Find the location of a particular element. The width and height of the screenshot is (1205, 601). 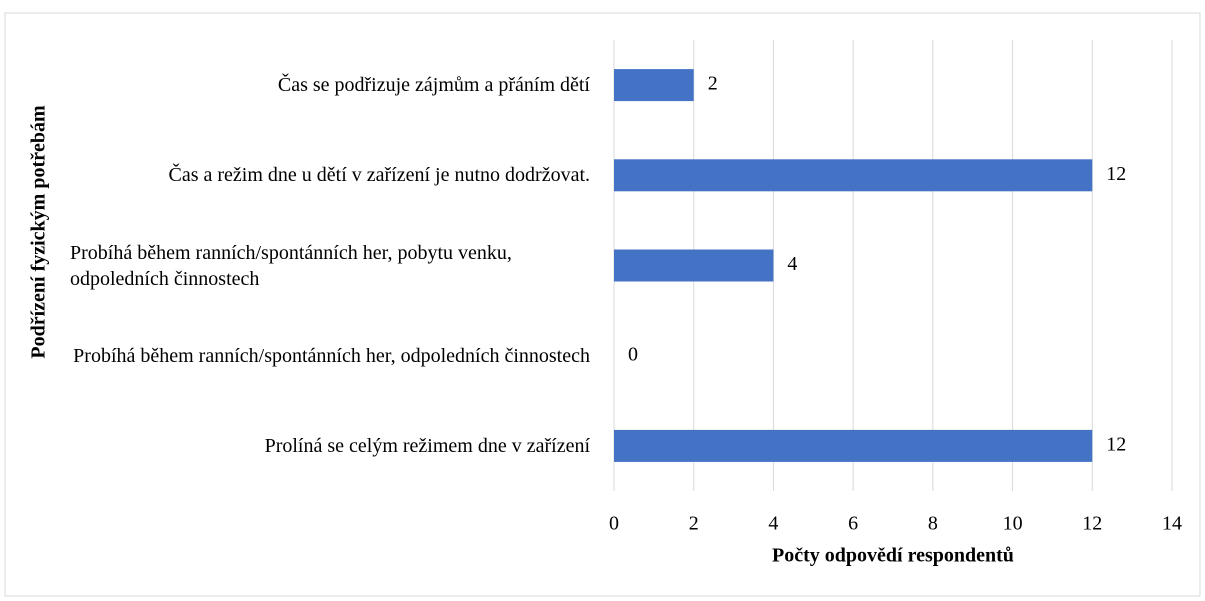

x-tick-label: 10 is located at coordinates (1013, 524).